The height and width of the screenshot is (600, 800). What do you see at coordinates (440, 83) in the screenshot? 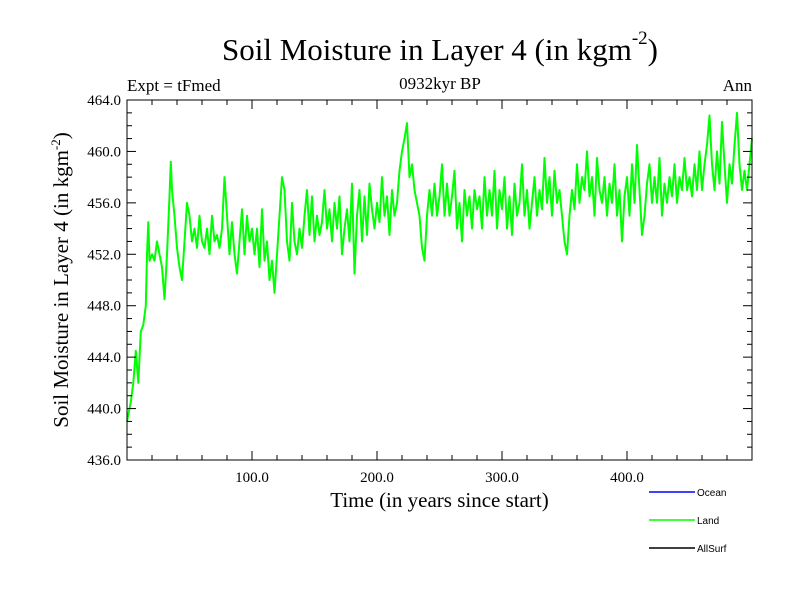
I see `chart-subtitle: 0932kyr BP` at bounding box center [440, 83].